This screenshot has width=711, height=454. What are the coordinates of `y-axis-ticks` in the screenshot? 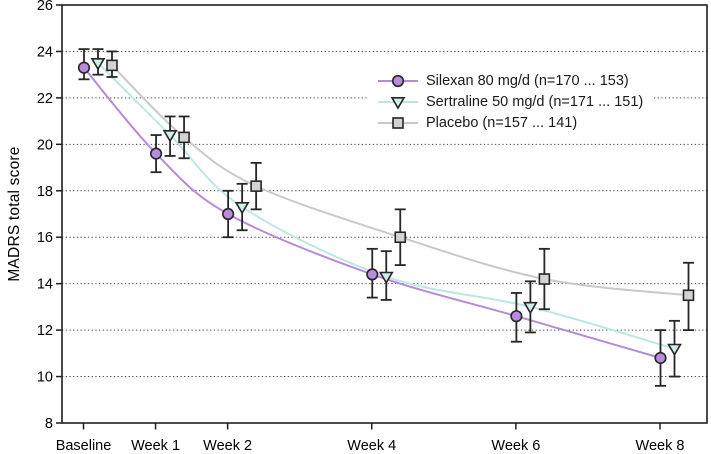 It's located at (59, 214).